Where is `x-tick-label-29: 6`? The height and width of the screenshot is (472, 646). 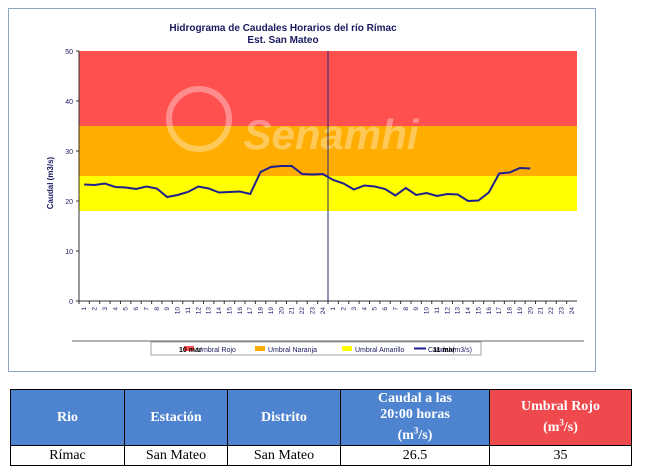 x-tick-label-29: 6 is located at coordinates (385, 309).